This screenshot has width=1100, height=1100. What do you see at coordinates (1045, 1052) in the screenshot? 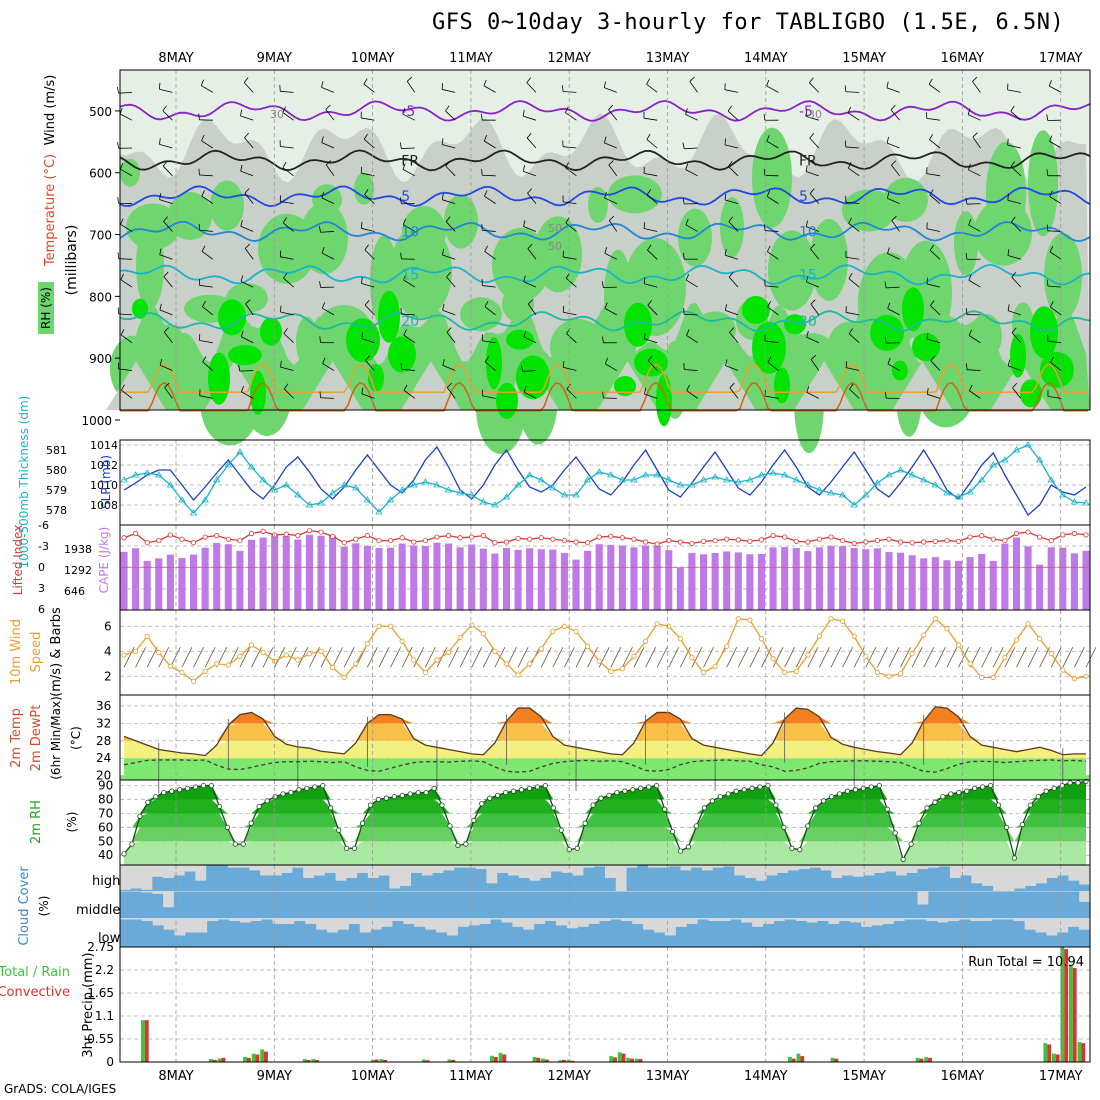
I see `precip-total-bar` at bounding box center [1045, 1052].